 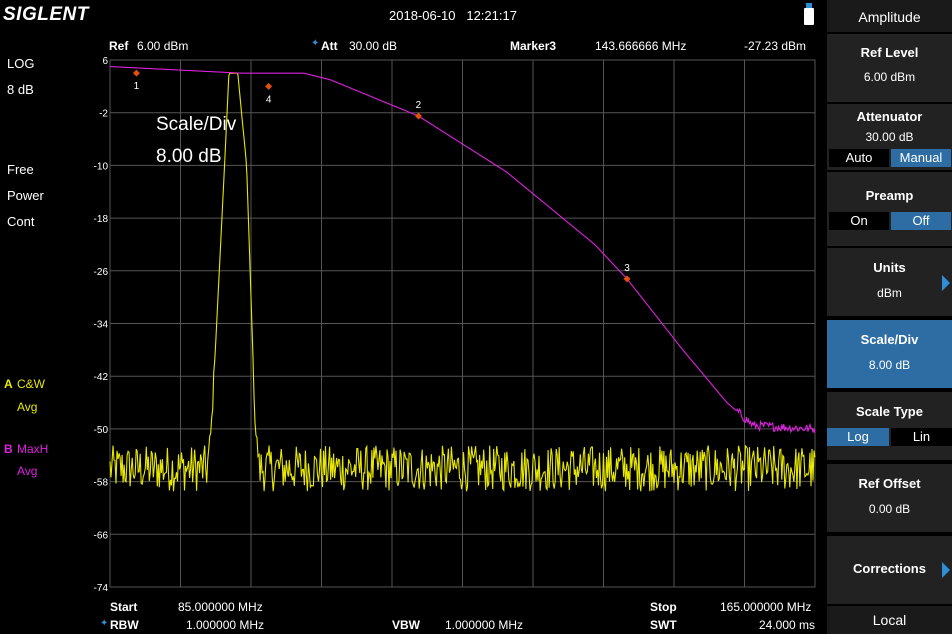 What do you see at coordinates (101, 166) in the screenshot?
I see `y-tick-label: -10` at bounding box center [101, 166].